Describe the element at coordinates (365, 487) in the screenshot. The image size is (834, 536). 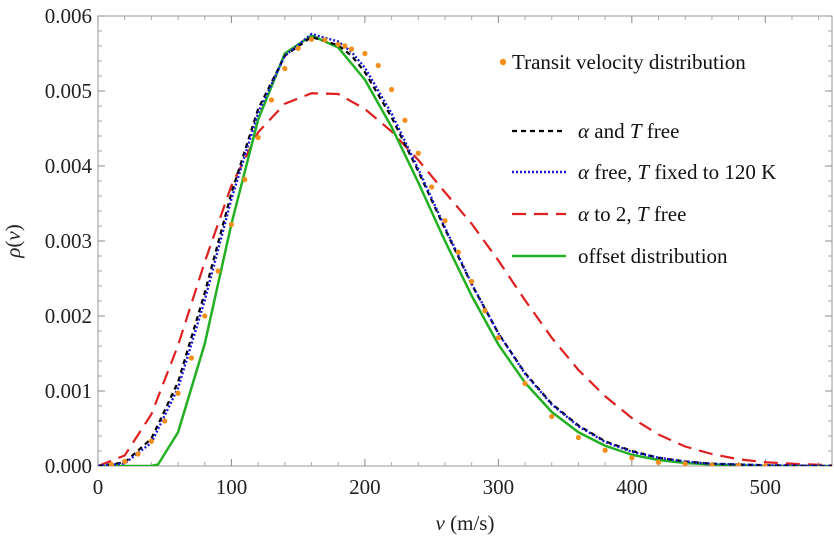
I see `x-tick-label: 200` at that location.